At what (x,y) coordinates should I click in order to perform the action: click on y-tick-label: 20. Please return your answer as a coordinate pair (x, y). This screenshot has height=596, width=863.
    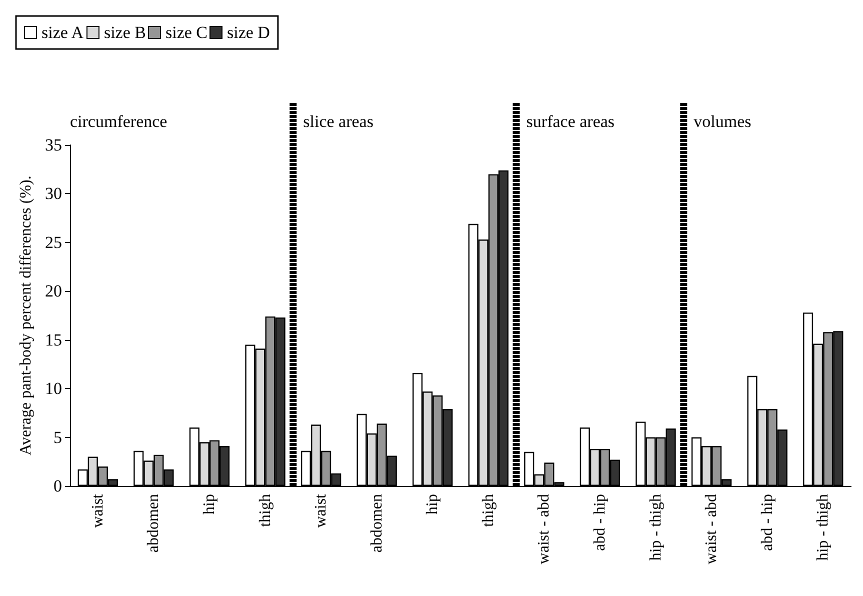
    Looking at the image, I should click on (53, 291).